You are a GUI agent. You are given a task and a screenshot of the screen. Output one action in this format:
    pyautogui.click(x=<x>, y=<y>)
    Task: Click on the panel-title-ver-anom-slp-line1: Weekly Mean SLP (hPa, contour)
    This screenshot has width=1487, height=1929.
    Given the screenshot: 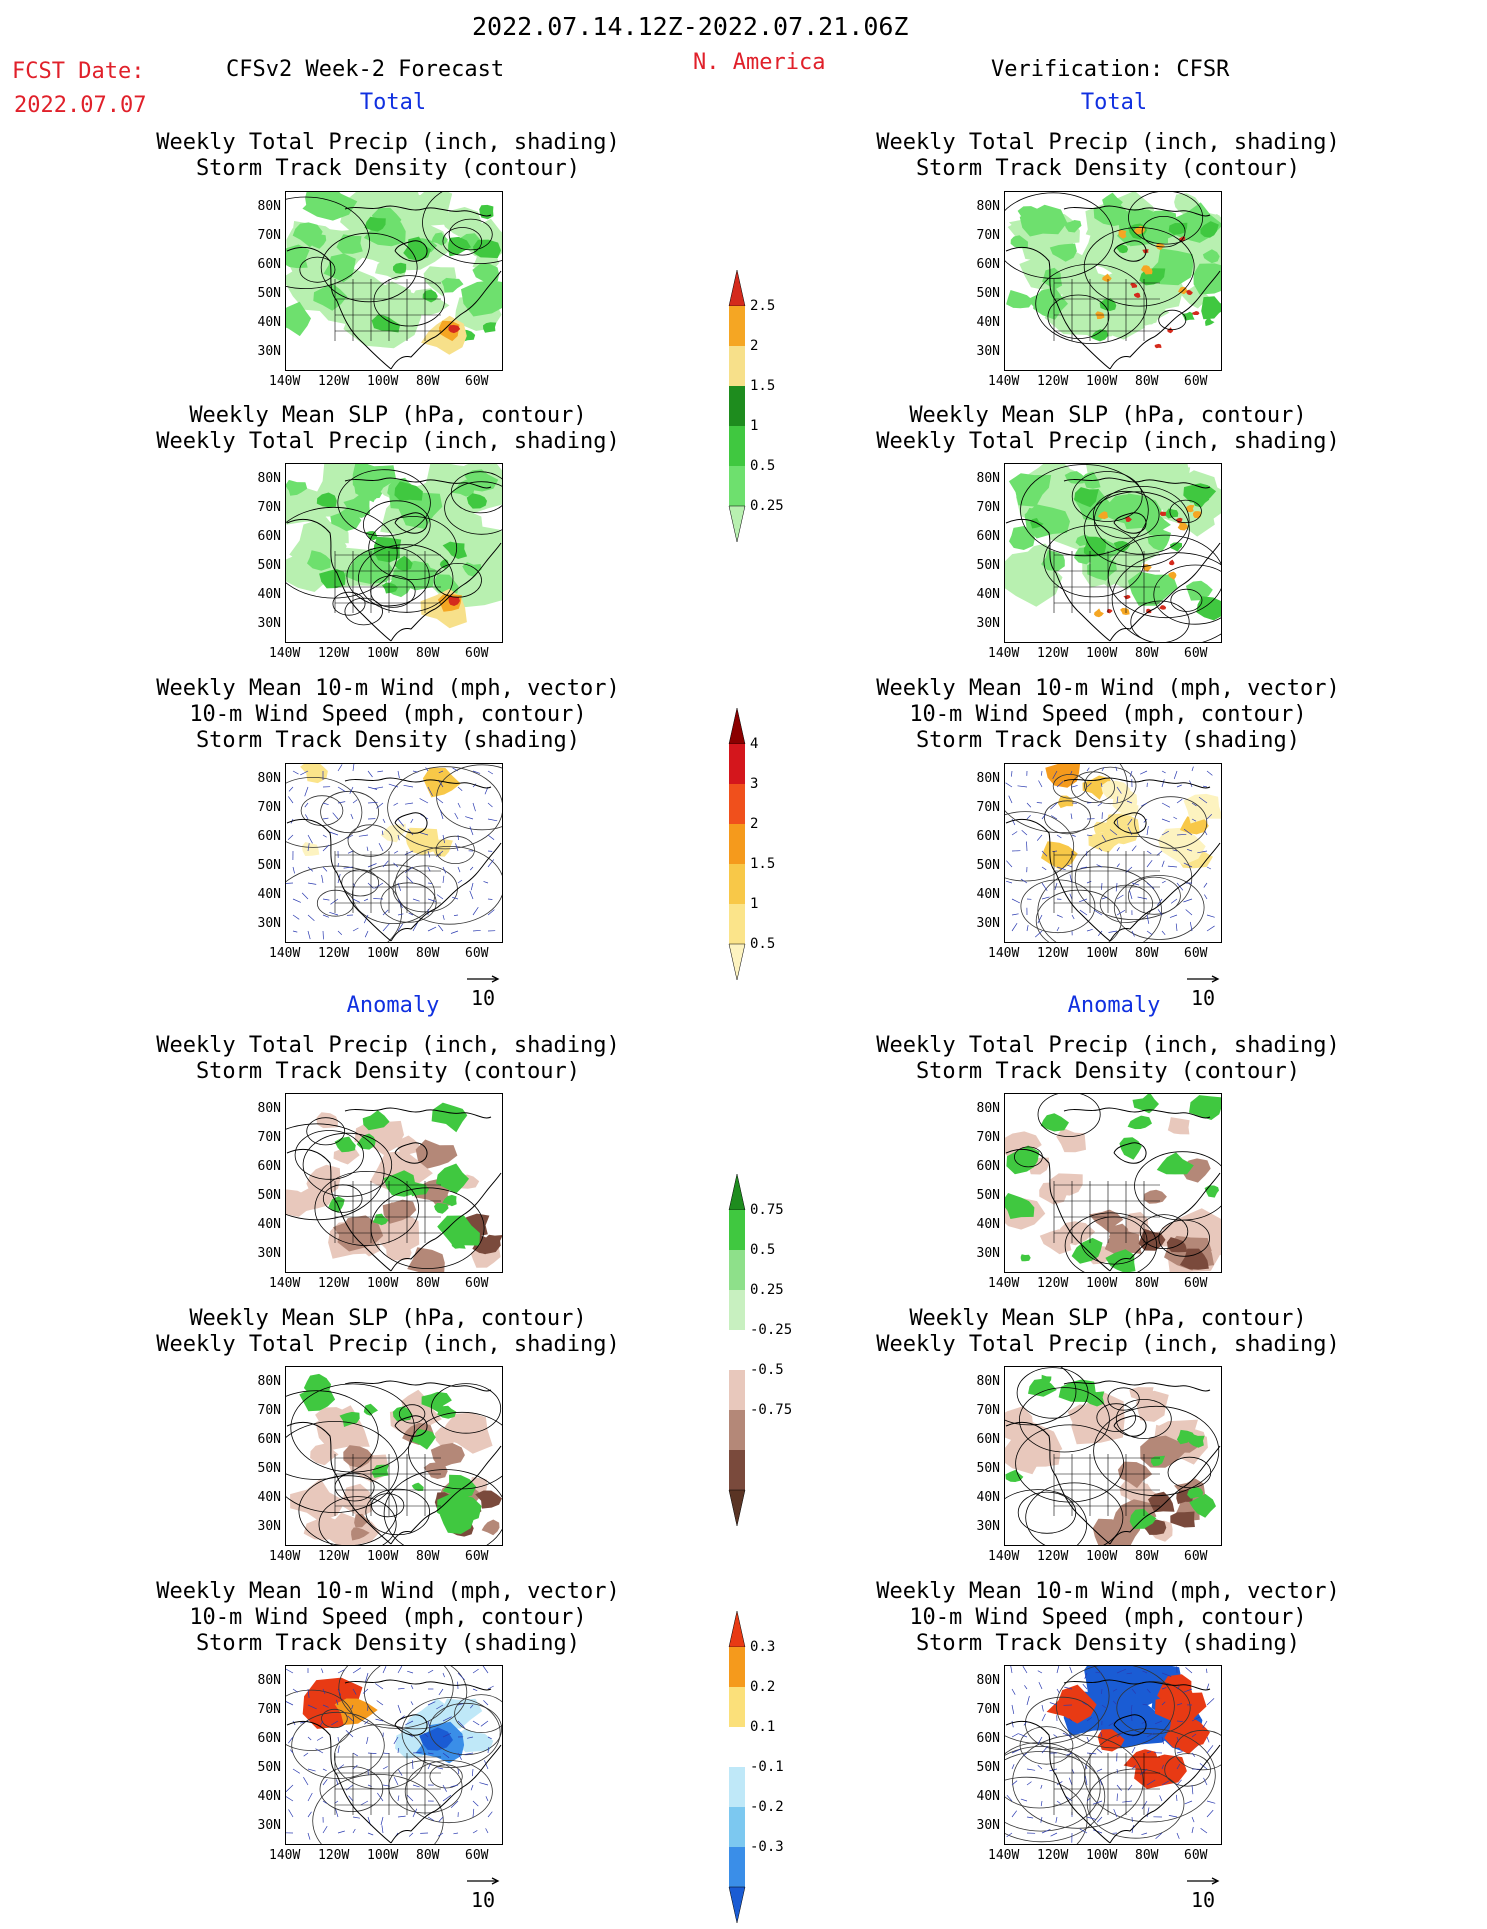 What is the action you would take?
    pyautogui.click(x=1108, y=1319)
    